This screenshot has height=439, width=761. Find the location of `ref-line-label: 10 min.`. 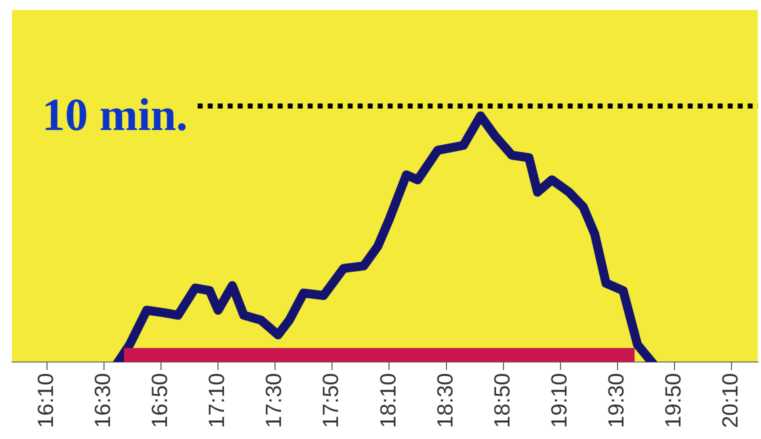

ref-line-label: 10 min. is located at coordinates (115, 114).